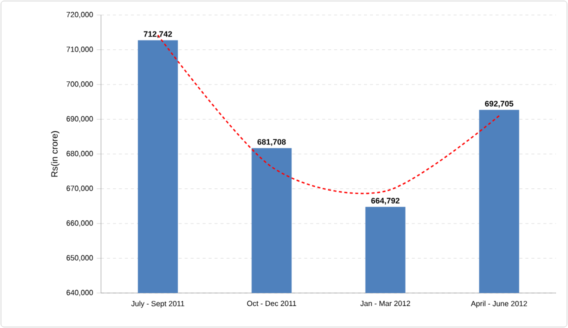 The image size is (568, 328). What do you see at coordinates (55, 154) in the screenshot?
I see `y-axis-title: Rs(in crore)` at bounding box center [55, 154].